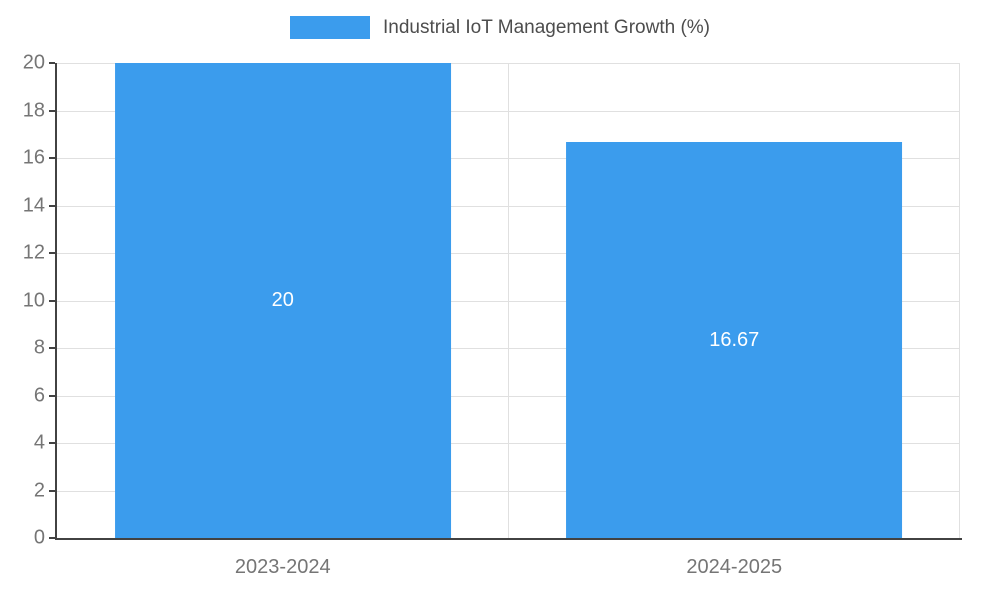  What do you see at coordinates (508, 539) in the screenshot?
I see `x-axis-line` at bounding box center [508, 539].